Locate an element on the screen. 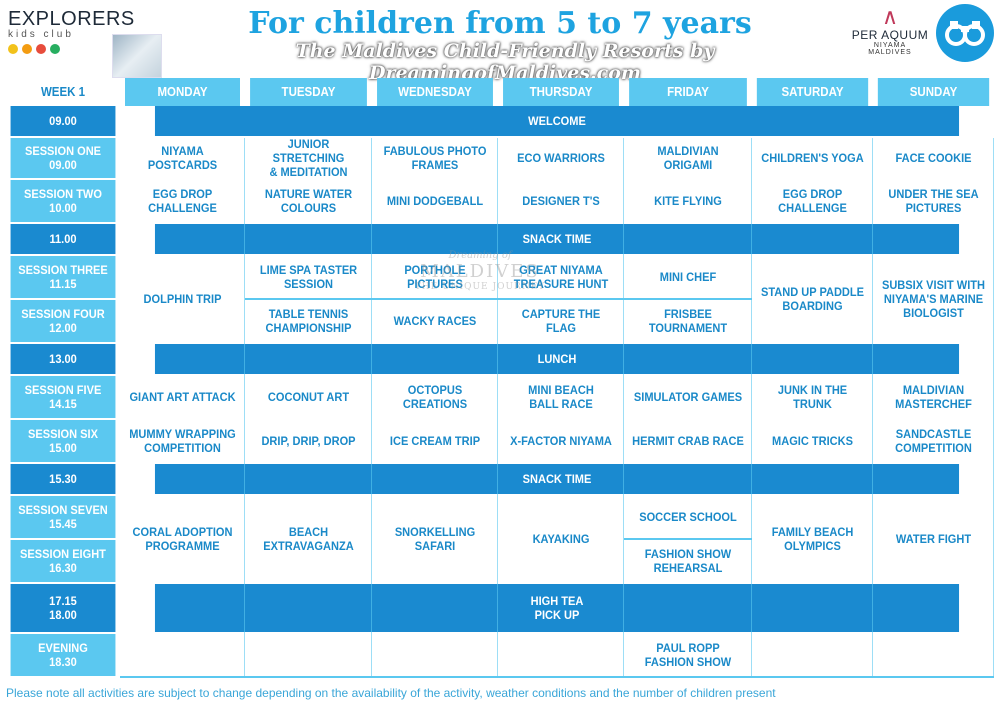 The image size is (1000, 706). activity-s5-wed: OCTOPUS CREATIONS is located at coordinates (435, 397).